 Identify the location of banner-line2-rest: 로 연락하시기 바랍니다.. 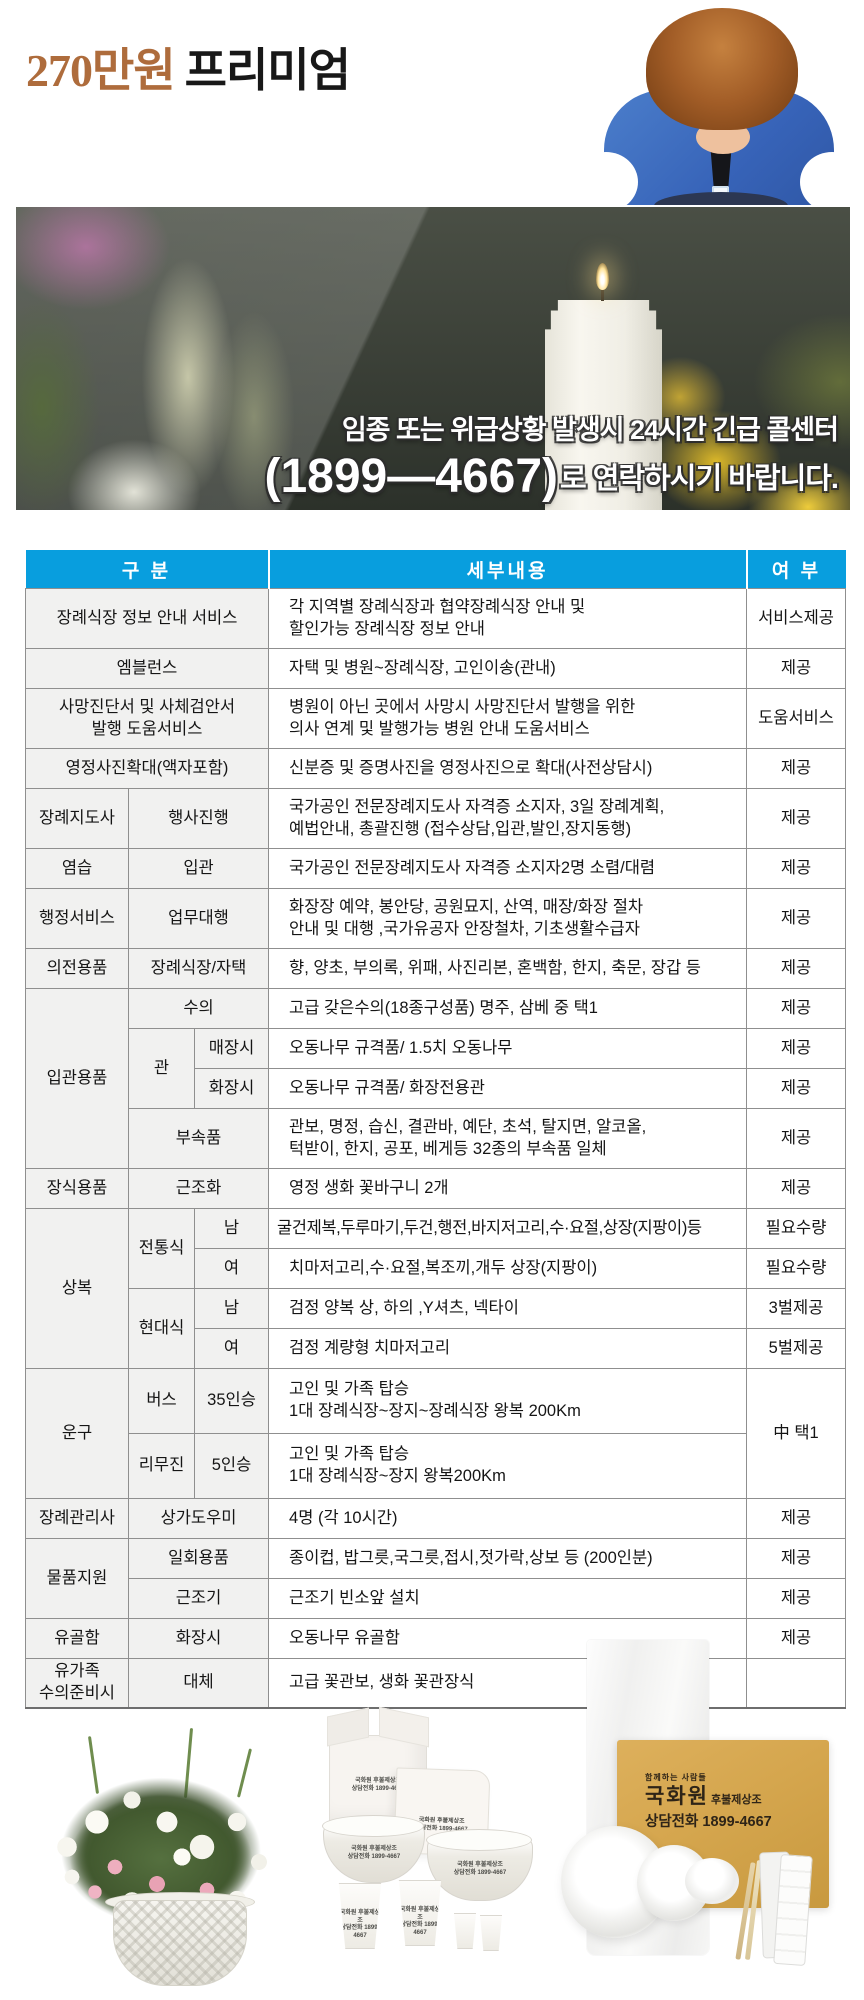
(699, 479).